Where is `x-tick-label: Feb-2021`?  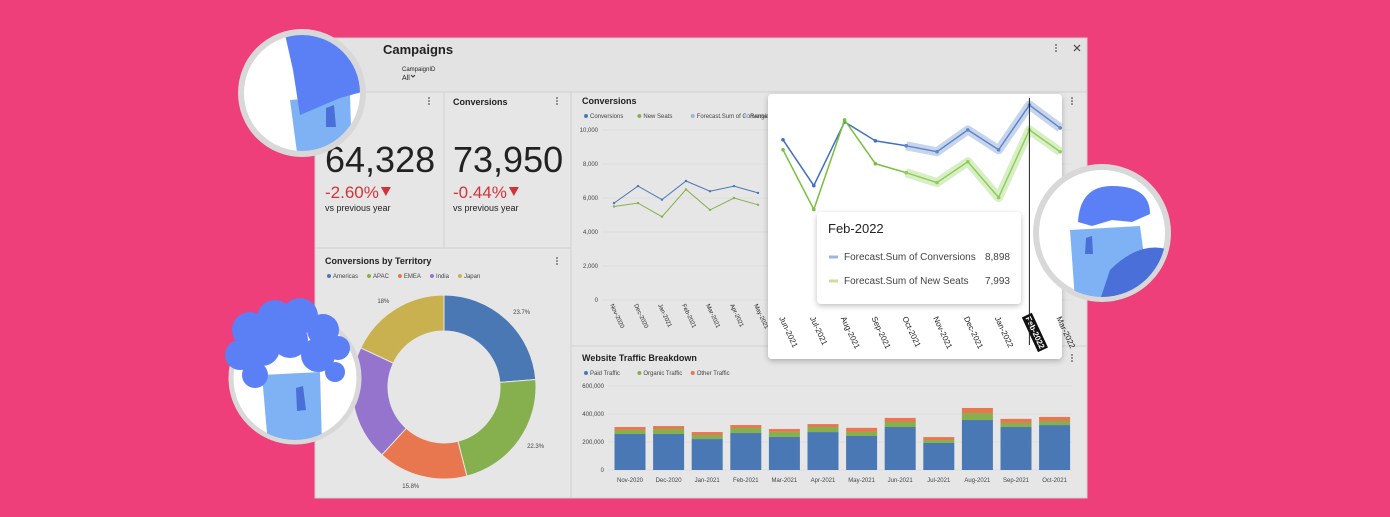 x-tick-label: Feb-2021 is located at coordinates (746, 481).